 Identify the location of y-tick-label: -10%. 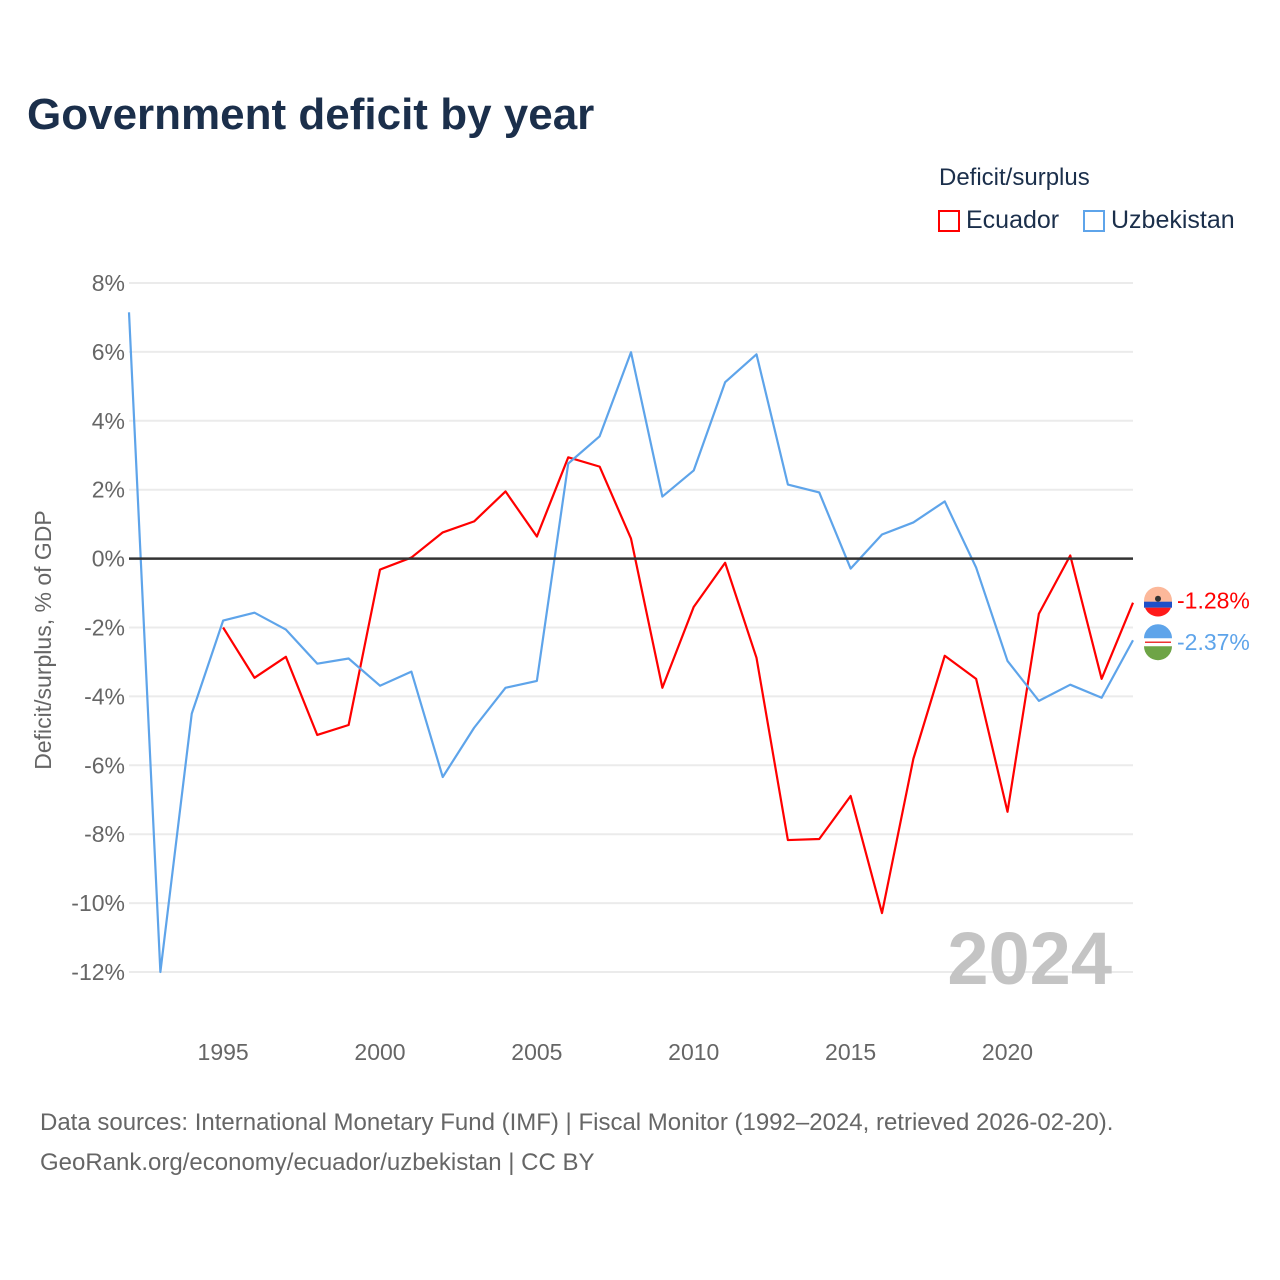
(98, 903).